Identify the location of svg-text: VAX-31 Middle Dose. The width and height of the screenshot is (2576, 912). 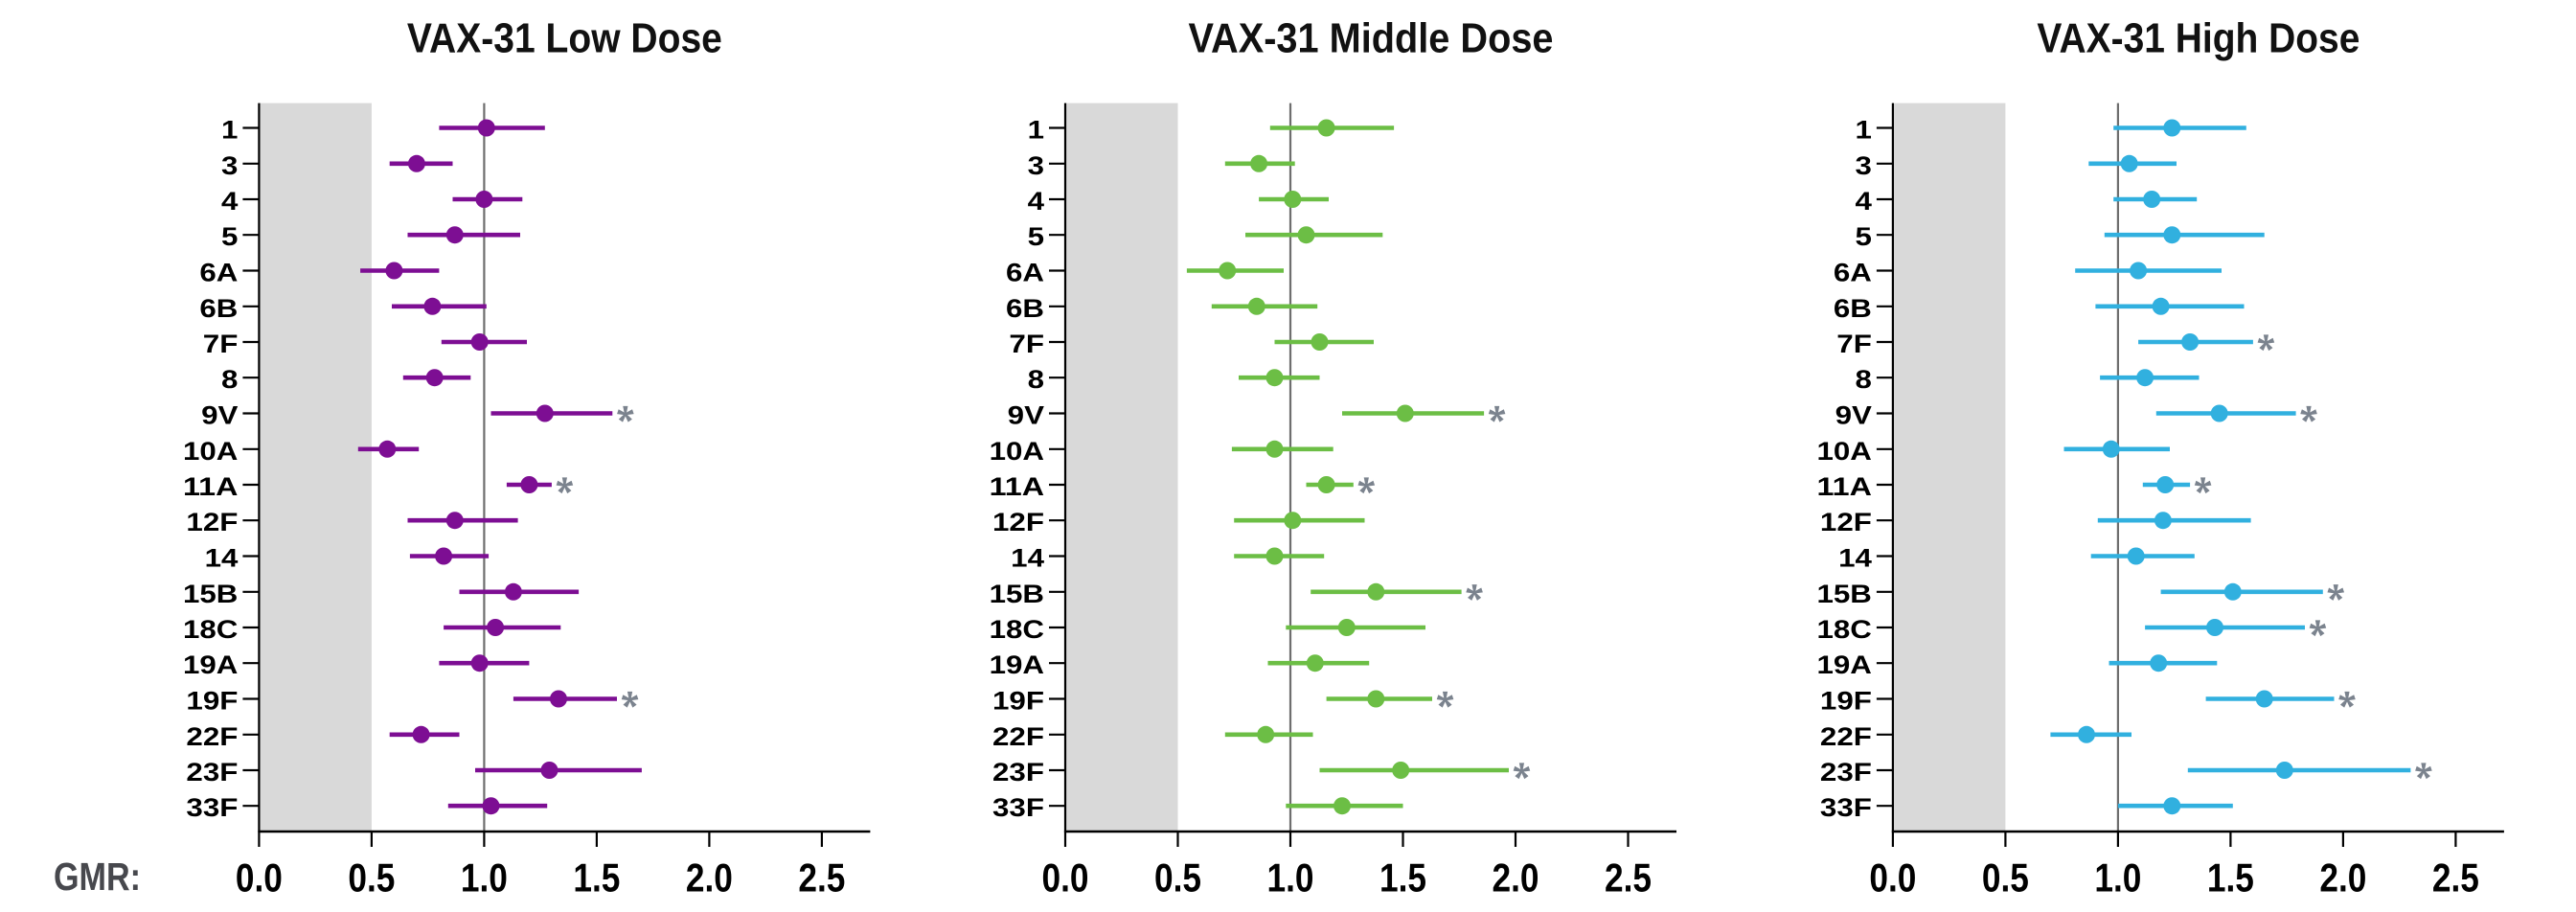
(1371, 37).